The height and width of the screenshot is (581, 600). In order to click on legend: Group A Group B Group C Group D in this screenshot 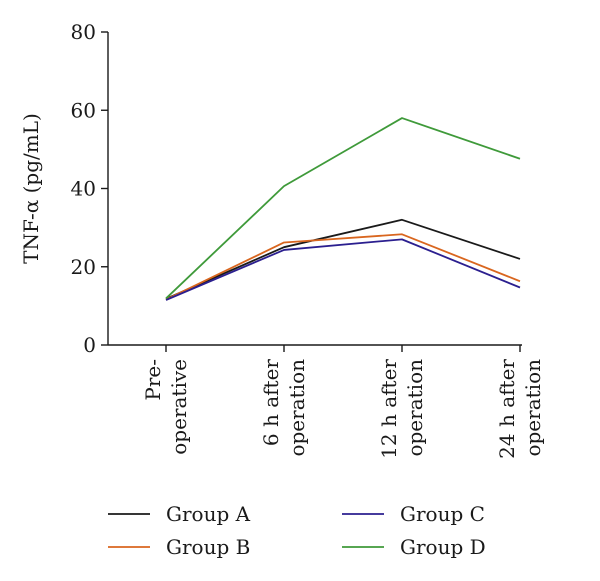, I will do `click(297, 530)`.